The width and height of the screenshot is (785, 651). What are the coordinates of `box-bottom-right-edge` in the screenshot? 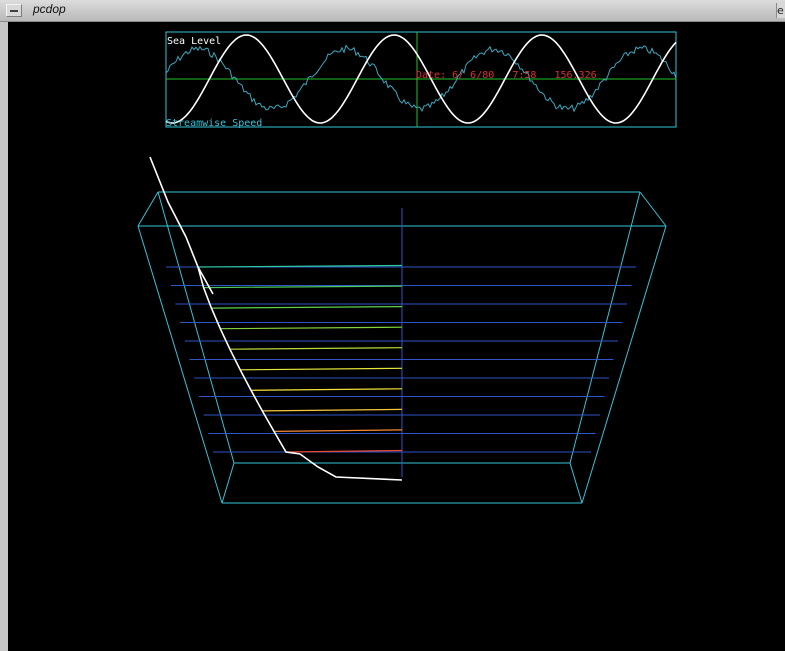 It's located at (576, 483).